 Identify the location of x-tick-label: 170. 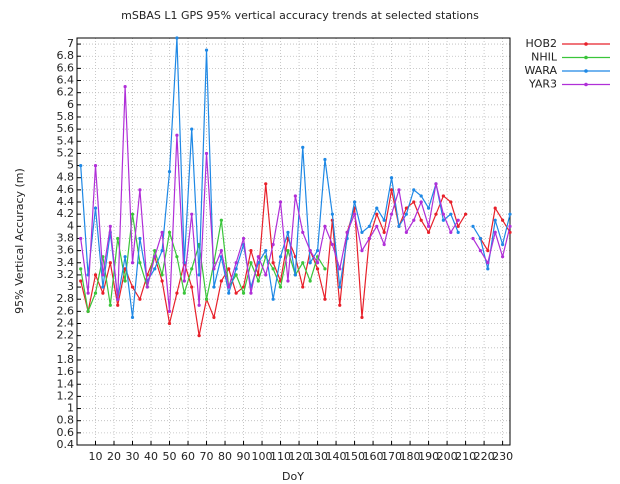
(391, 456).